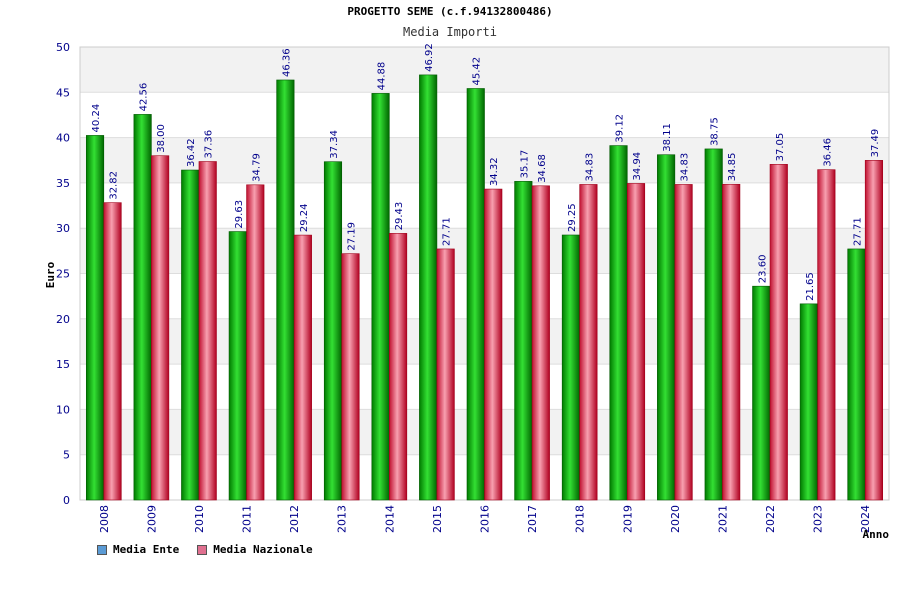  I want to click on bar-media-ente-2020, so click(666, 327).